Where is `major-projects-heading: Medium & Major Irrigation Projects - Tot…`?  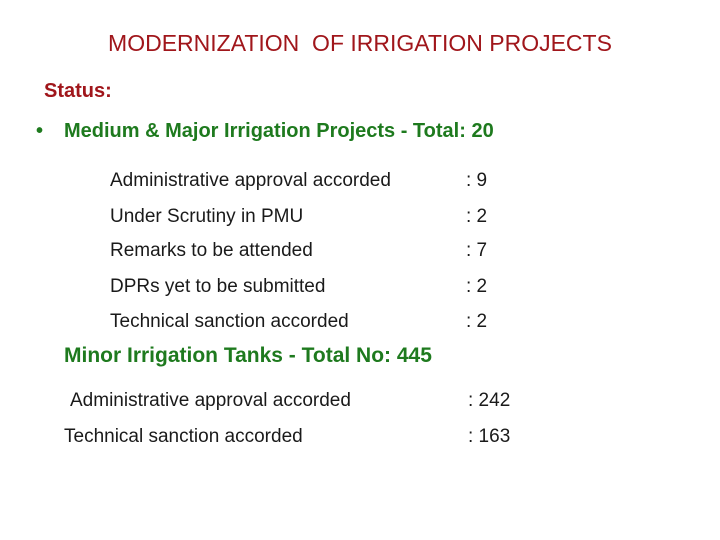 major-projects-heading: Medium & Major Irrigation Projects - Tot… is located at coordinates (279, 131).